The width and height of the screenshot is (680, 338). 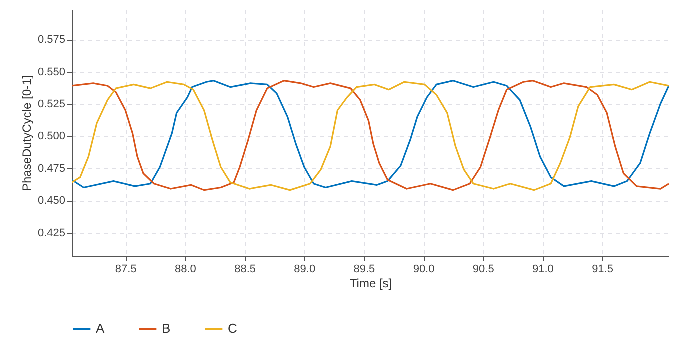 I want to click on x-tick-label: 89.0, so click(x=305, y=270).